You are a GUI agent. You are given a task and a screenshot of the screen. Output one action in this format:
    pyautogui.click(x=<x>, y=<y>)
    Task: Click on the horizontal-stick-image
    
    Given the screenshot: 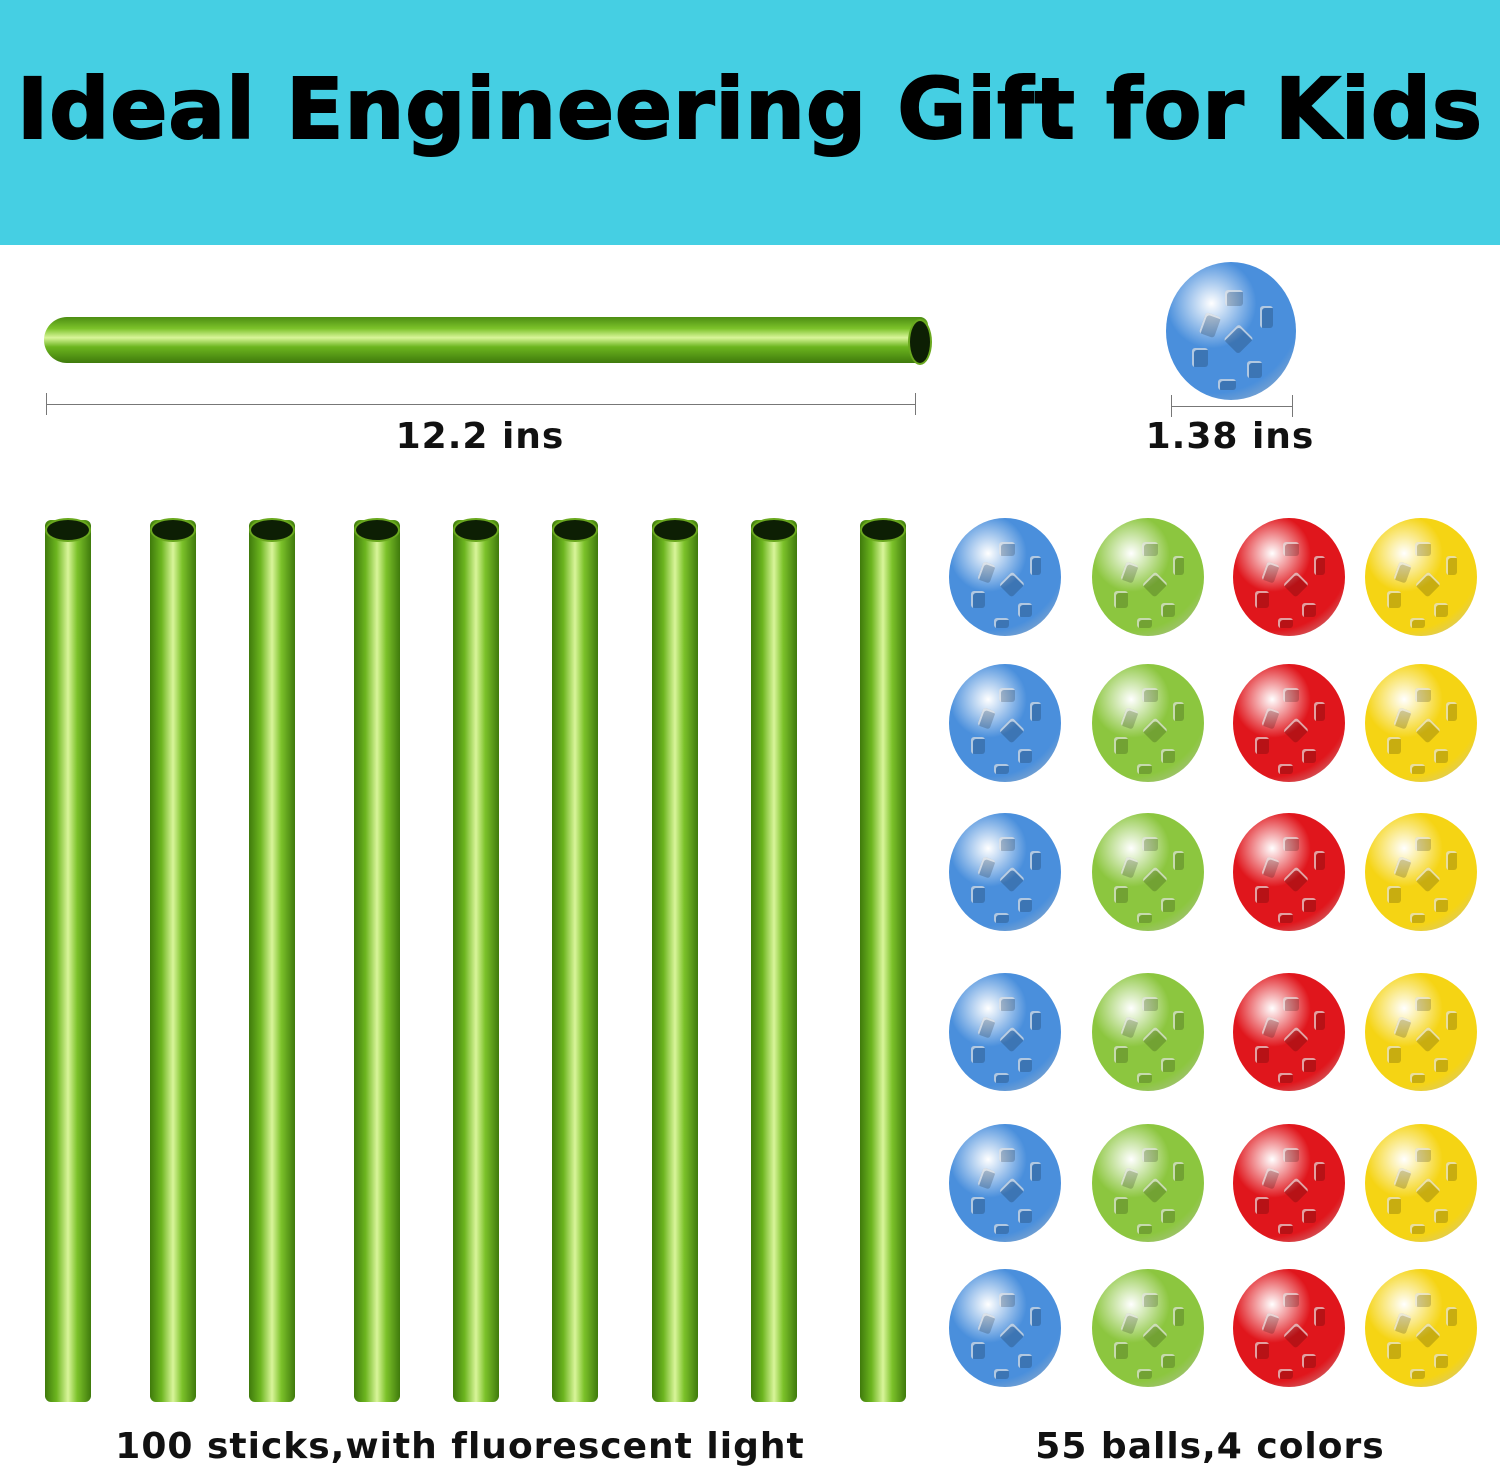 What is the action you would take?
    pyautogui.click(x=486, y=340)
    